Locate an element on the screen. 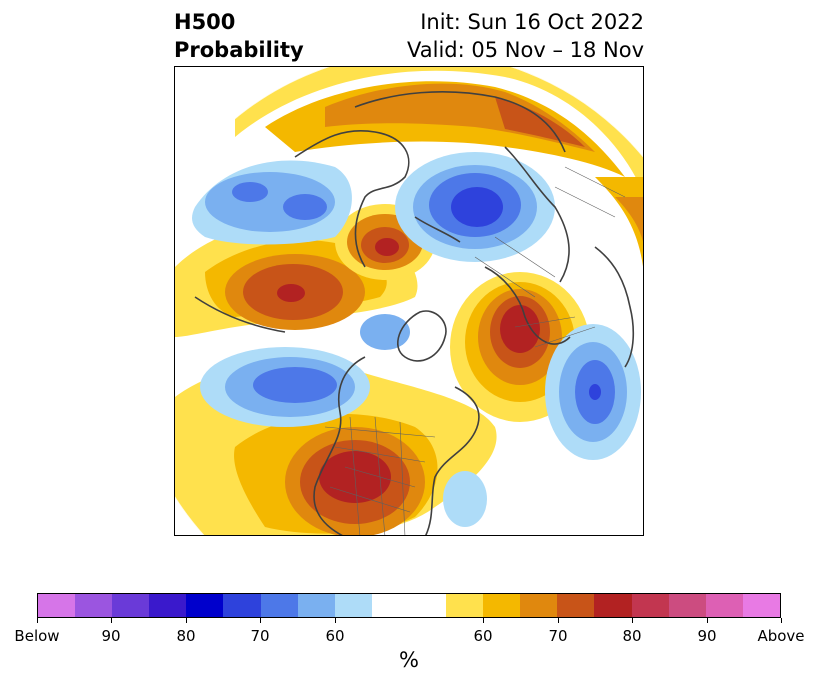  title-line-1: H500 is located at coordinates (205, 22).